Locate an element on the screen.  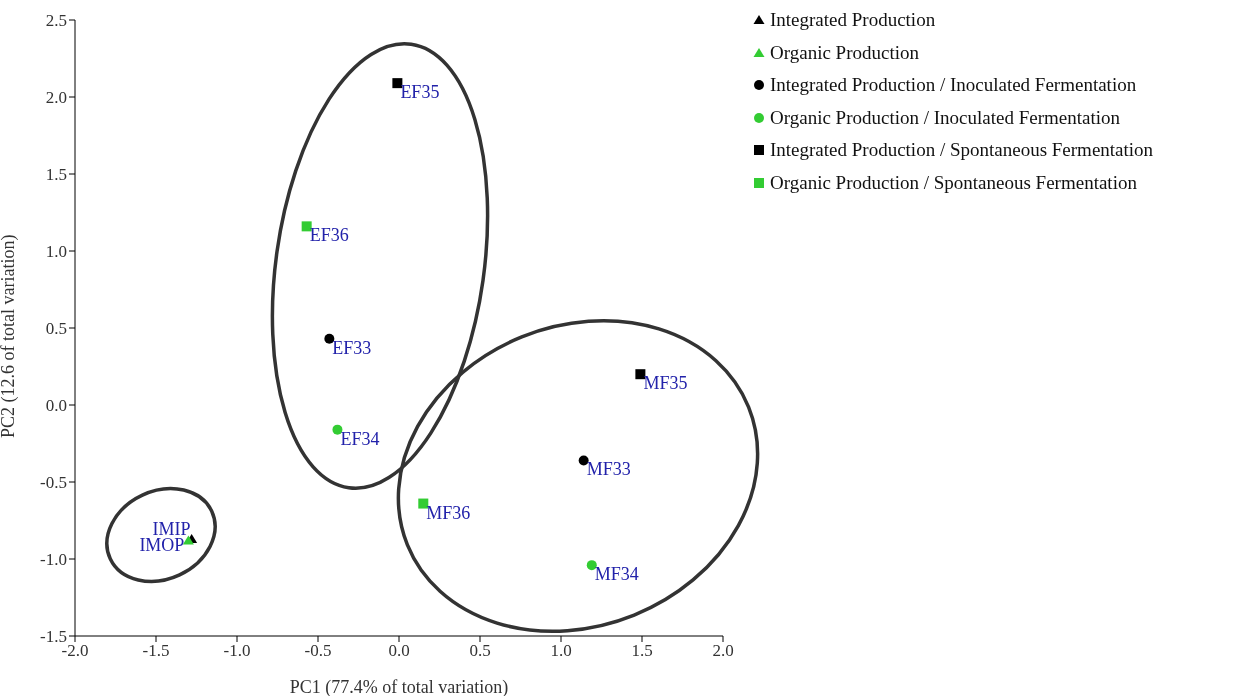
x-axis-title: PC1 (77.4% of total variation) is located at coordinates (399, 686).